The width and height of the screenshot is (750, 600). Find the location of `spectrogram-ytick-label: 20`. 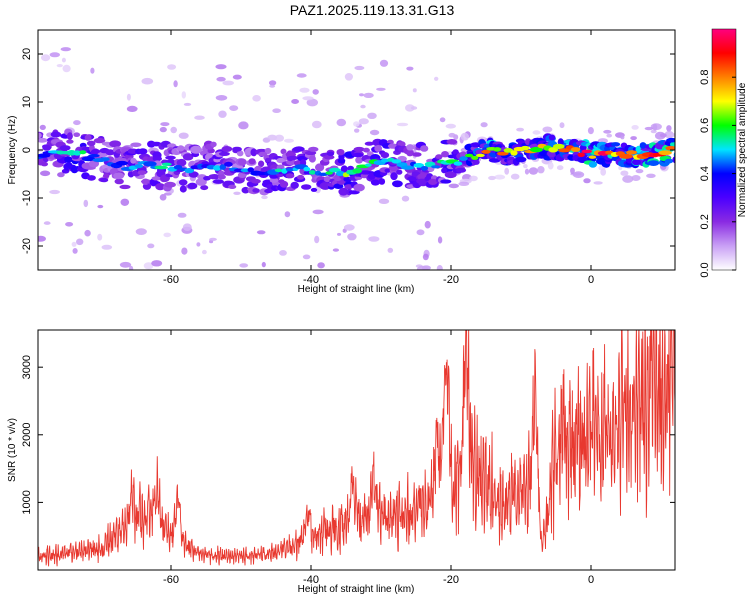

spectrogram-ytick-label: 20 is located at coordinates (27, 54).